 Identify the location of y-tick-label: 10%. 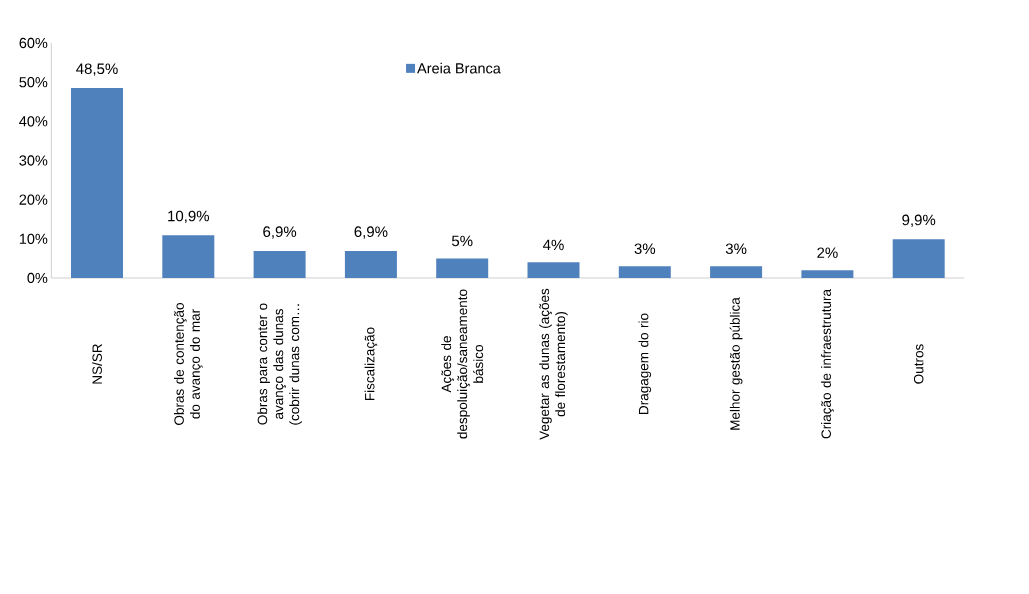
(33, 238).